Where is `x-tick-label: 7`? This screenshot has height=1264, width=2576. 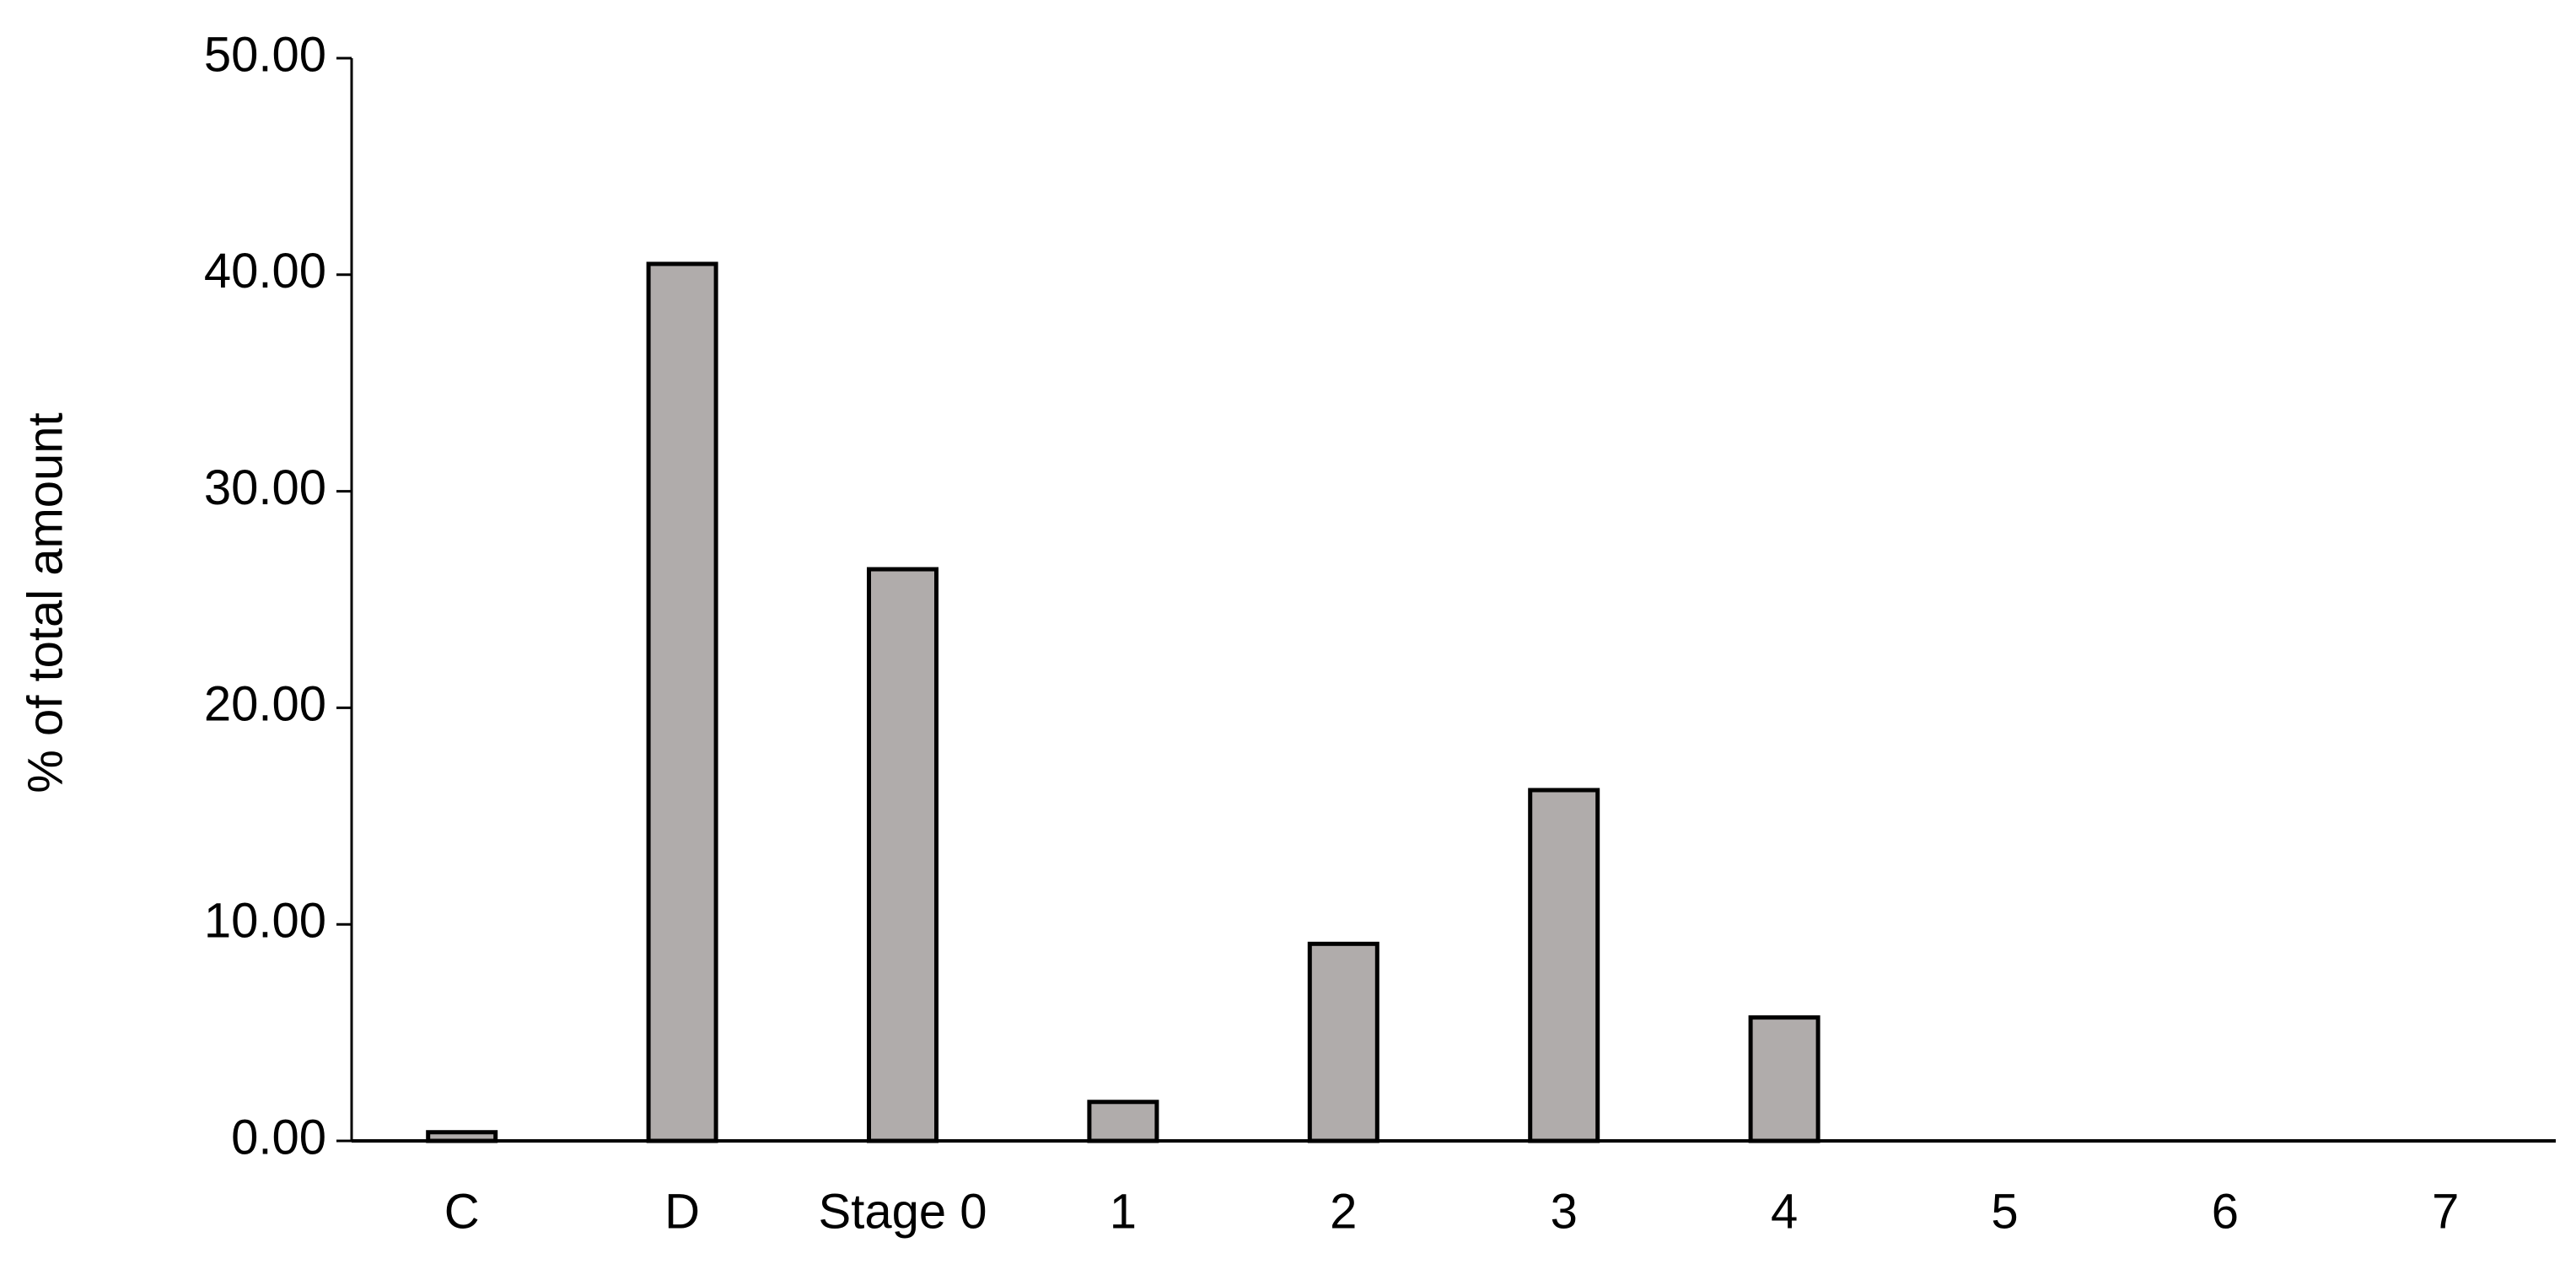 x-tick-label: 7 is located at coordinates (2445, 1211).